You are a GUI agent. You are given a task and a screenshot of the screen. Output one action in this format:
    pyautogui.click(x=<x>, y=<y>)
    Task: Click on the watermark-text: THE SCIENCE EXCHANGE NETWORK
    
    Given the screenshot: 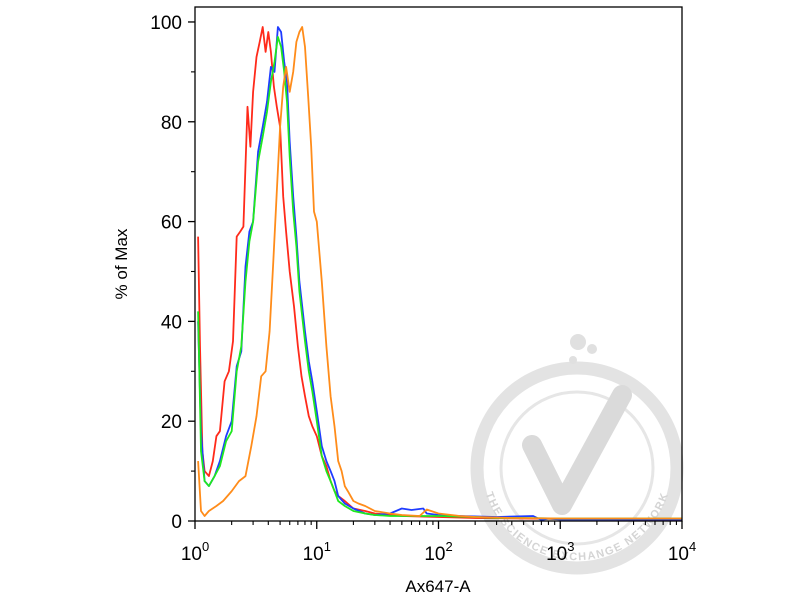 What is the action you would take?
    pyautogui.click(x=577, y=526)
    